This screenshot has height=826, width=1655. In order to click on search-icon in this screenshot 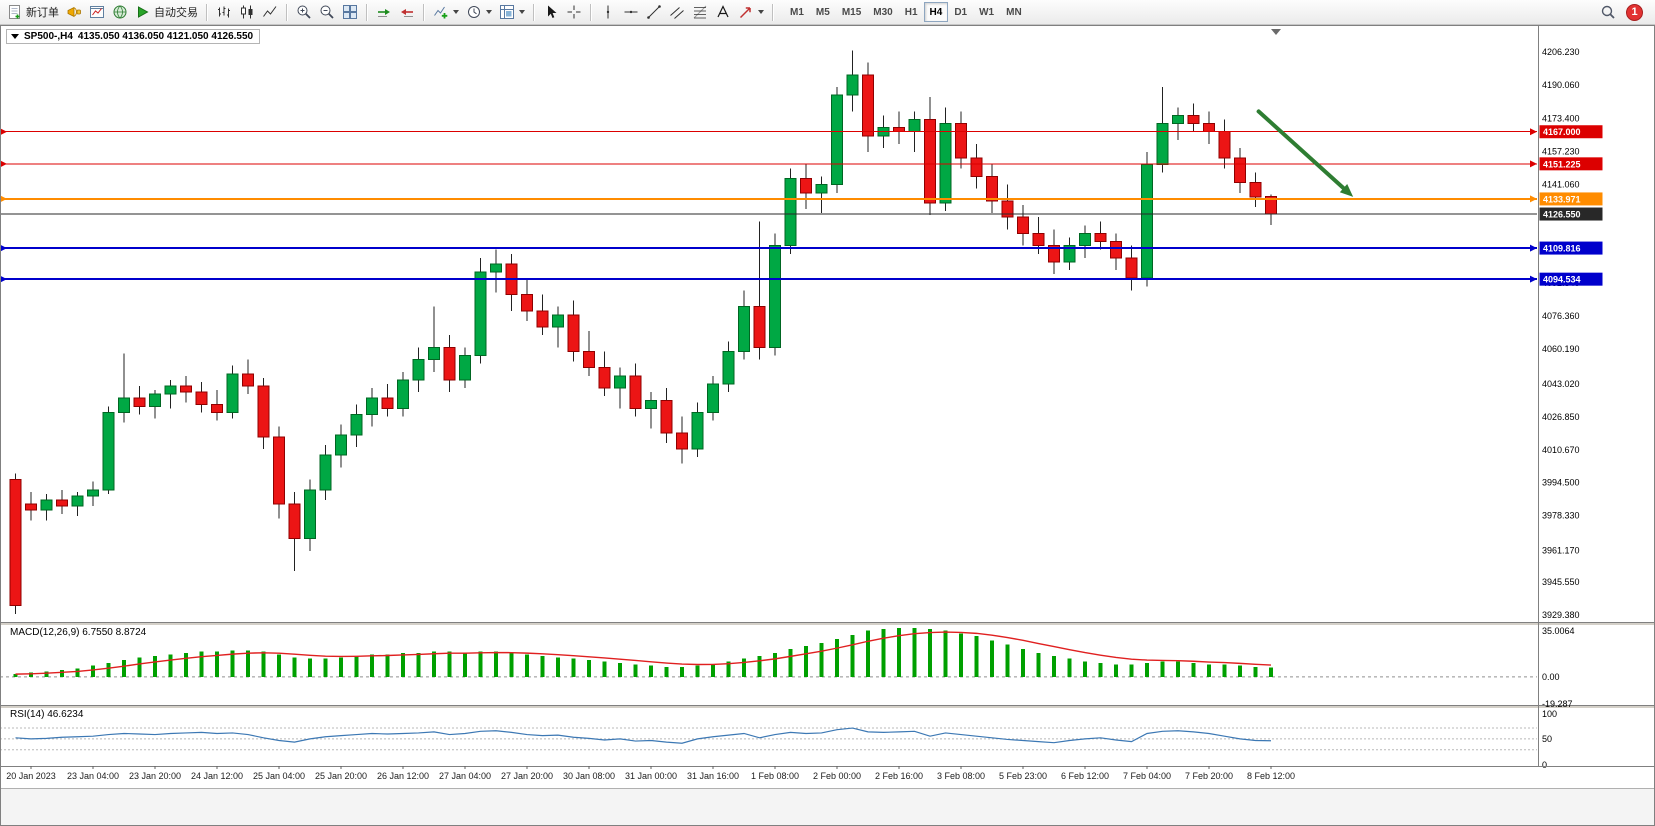, I will do `click(1608, 12)`.